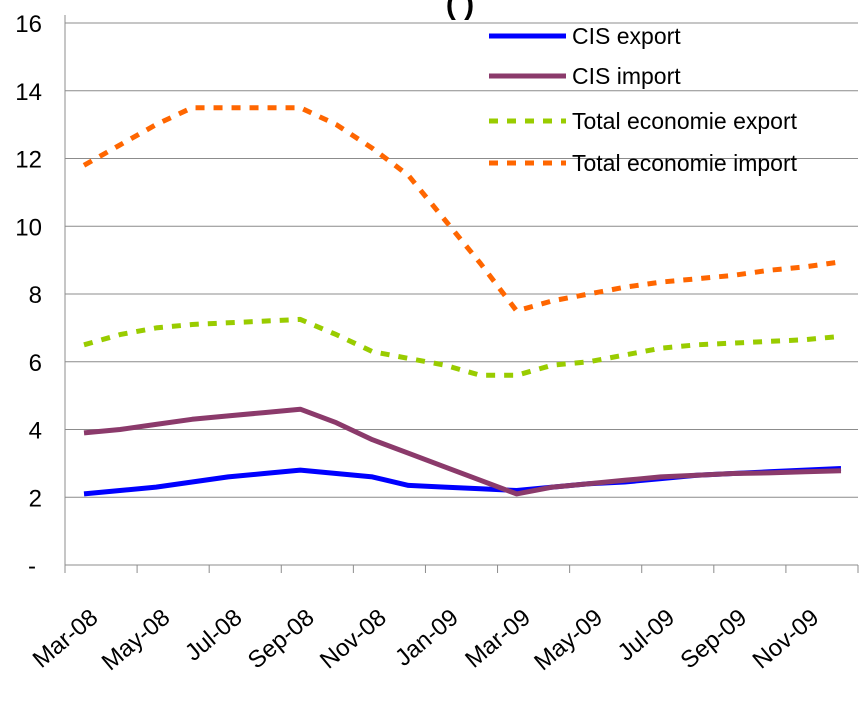 Image resolution: width=859 pixels, height=707 pixels. Describe the element at coordinates (28, 92) in the screenshot. I see `y-tick-label: 14` at that location.